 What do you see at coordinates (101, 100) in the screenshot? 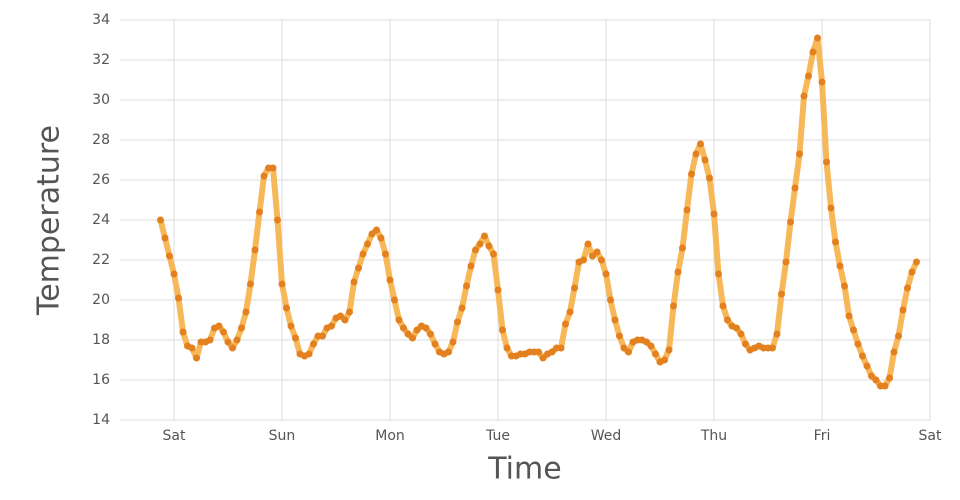
I see `y-tick-label: 30` at bounding box center [101, 100].